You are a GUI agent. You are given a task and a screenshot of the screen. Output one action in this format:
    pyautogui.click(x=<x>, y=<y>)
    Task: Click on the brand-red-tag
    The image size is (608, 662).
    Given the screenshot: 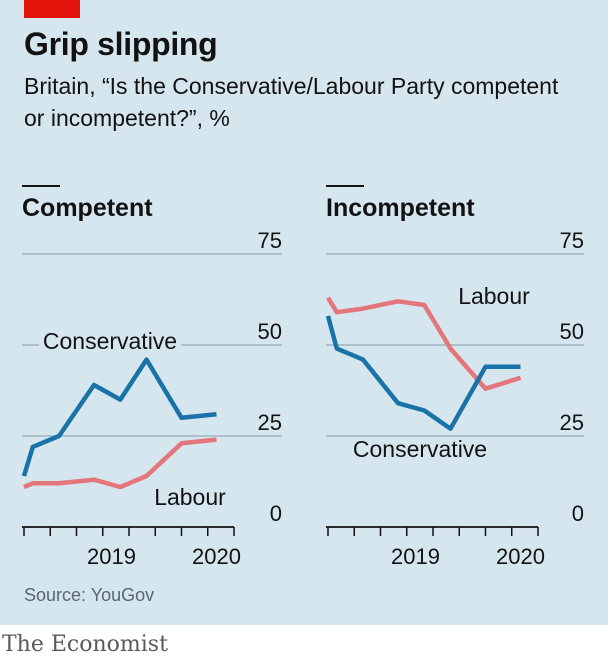 What is the action you would take?
    pyautogui.click(x=52, y=9)
    